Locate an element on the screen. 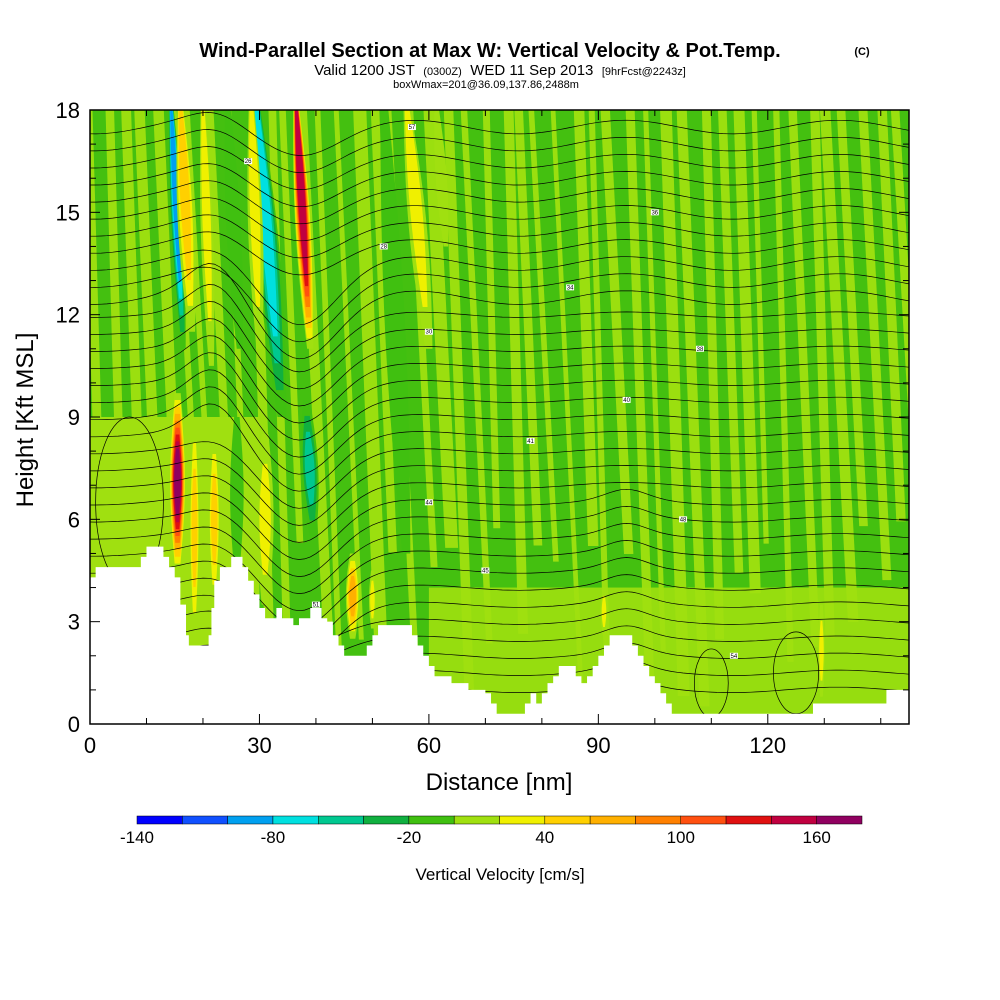 This screenshot has width=1000, height=1000. theta-label: 54 is located at coordinates (734, 657).